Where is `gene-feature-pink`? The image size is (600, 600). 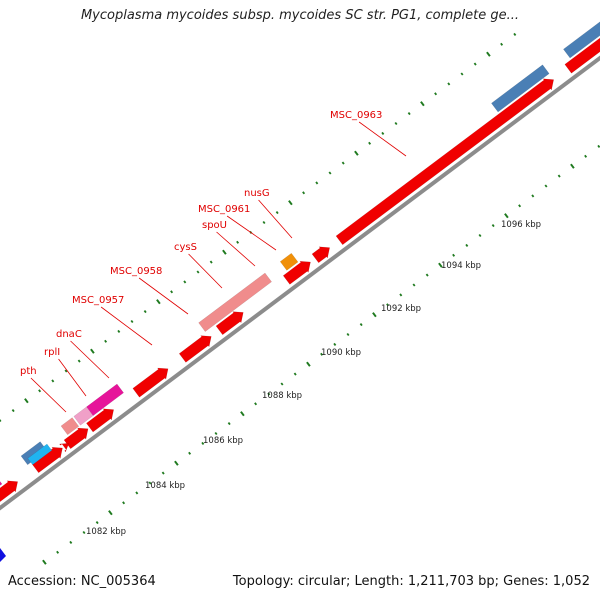
gene-feature-pink is located at coordinates (70, 426).